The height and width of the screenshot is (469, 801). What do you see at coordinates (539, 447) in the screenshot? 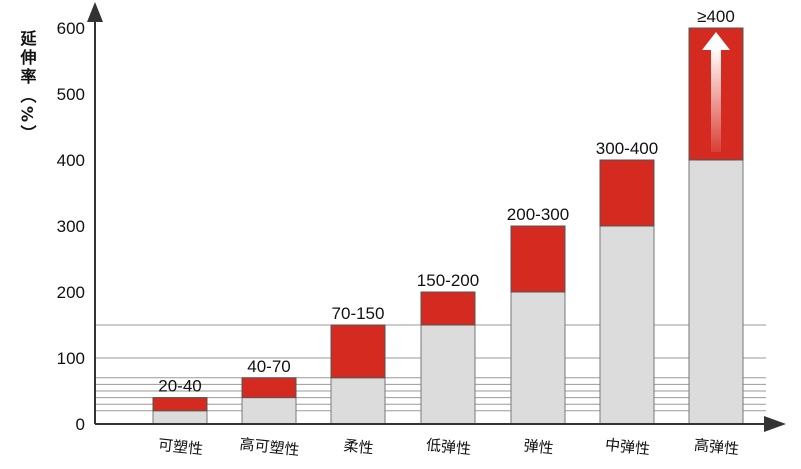
I see `x-category-label: 弹性` at bounding box center [539, 447].